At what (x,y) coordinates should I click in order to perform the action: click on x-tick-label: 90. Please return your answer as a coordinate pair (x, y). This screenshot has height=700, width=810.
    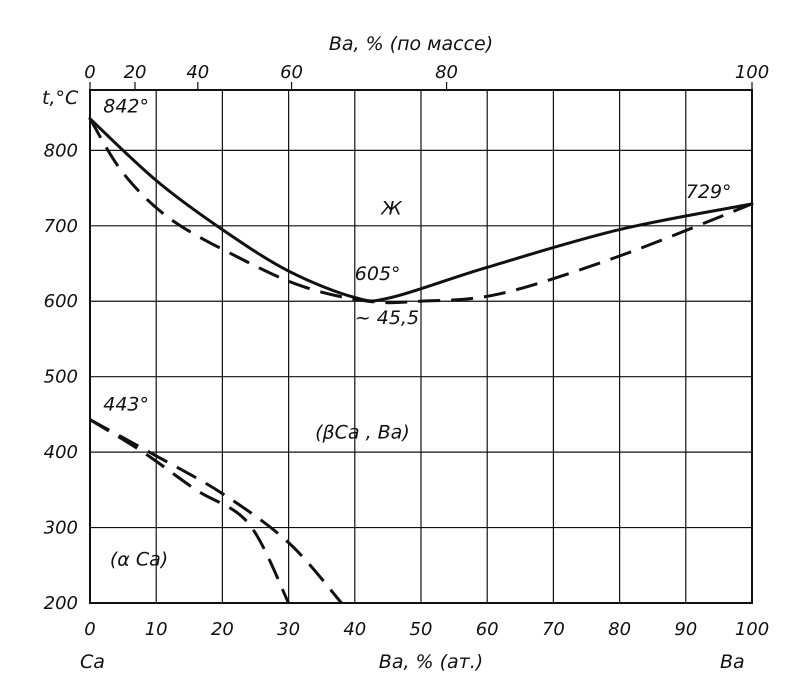
    Looking at the image, I should click on (685, 629).